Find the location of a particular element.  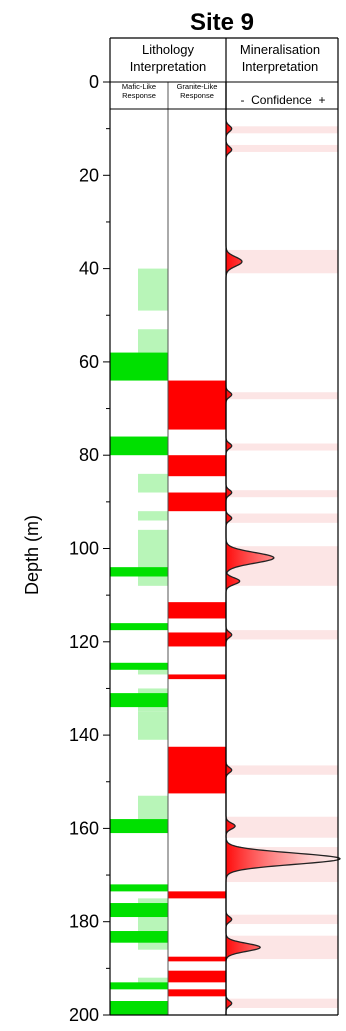

y-axis-ticks: 0 20 40 60 80 100 120 140 160 180 200 is located at coordinates (89, 548).